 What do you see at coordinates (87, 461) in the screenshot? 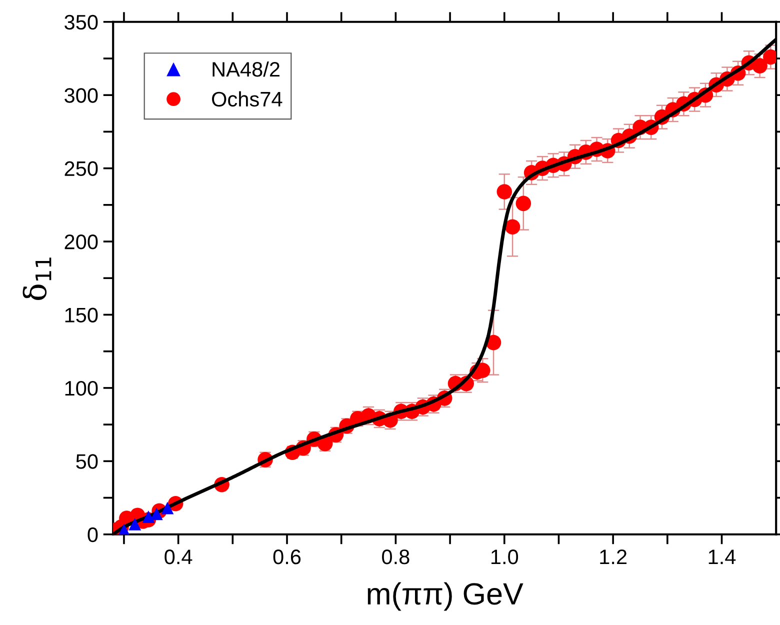
I see `y-tick-label: 50` at bounding box center [87, 461].